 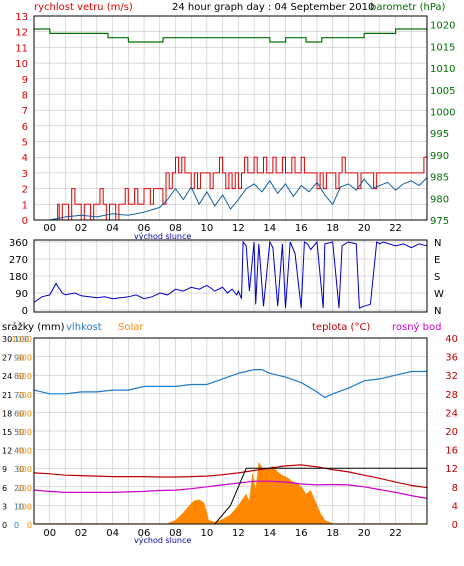 What do you see at coordinates (442, 69) in the screenshot?
I see `pressure-tick-label: 1010` at bounding box center [442, 69].